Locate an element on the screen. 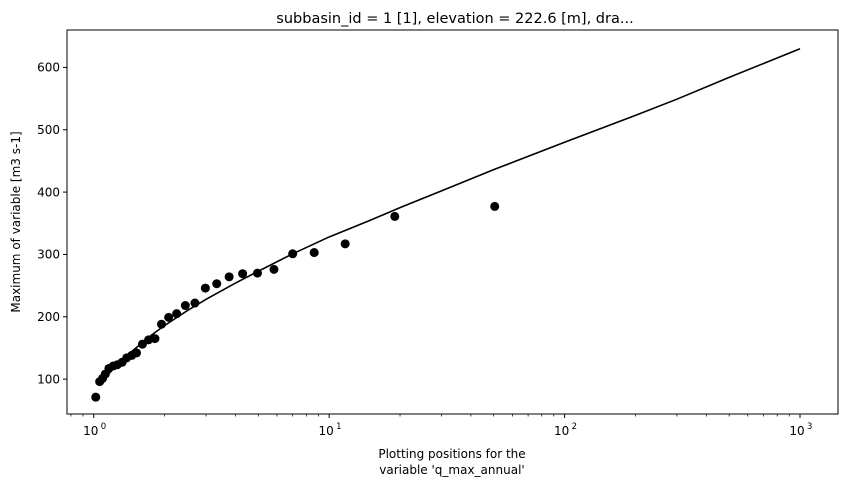  y-tick-label: 400 is located at coordinates (48, 192).